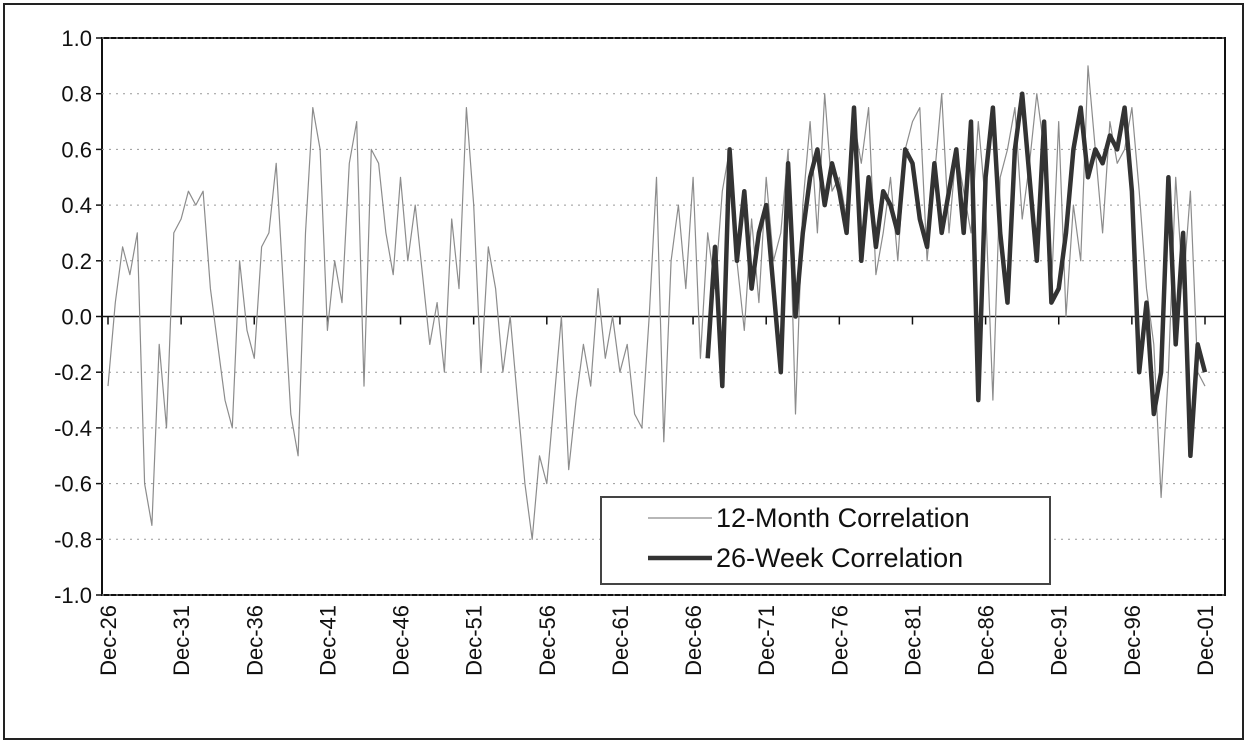 The height and width of the screenshot is (749, 1248). What do you see at coordinates (108, 640) in the screenshot?
I see `x-tick-label: Dec-26` at bounding box center [108, 640].